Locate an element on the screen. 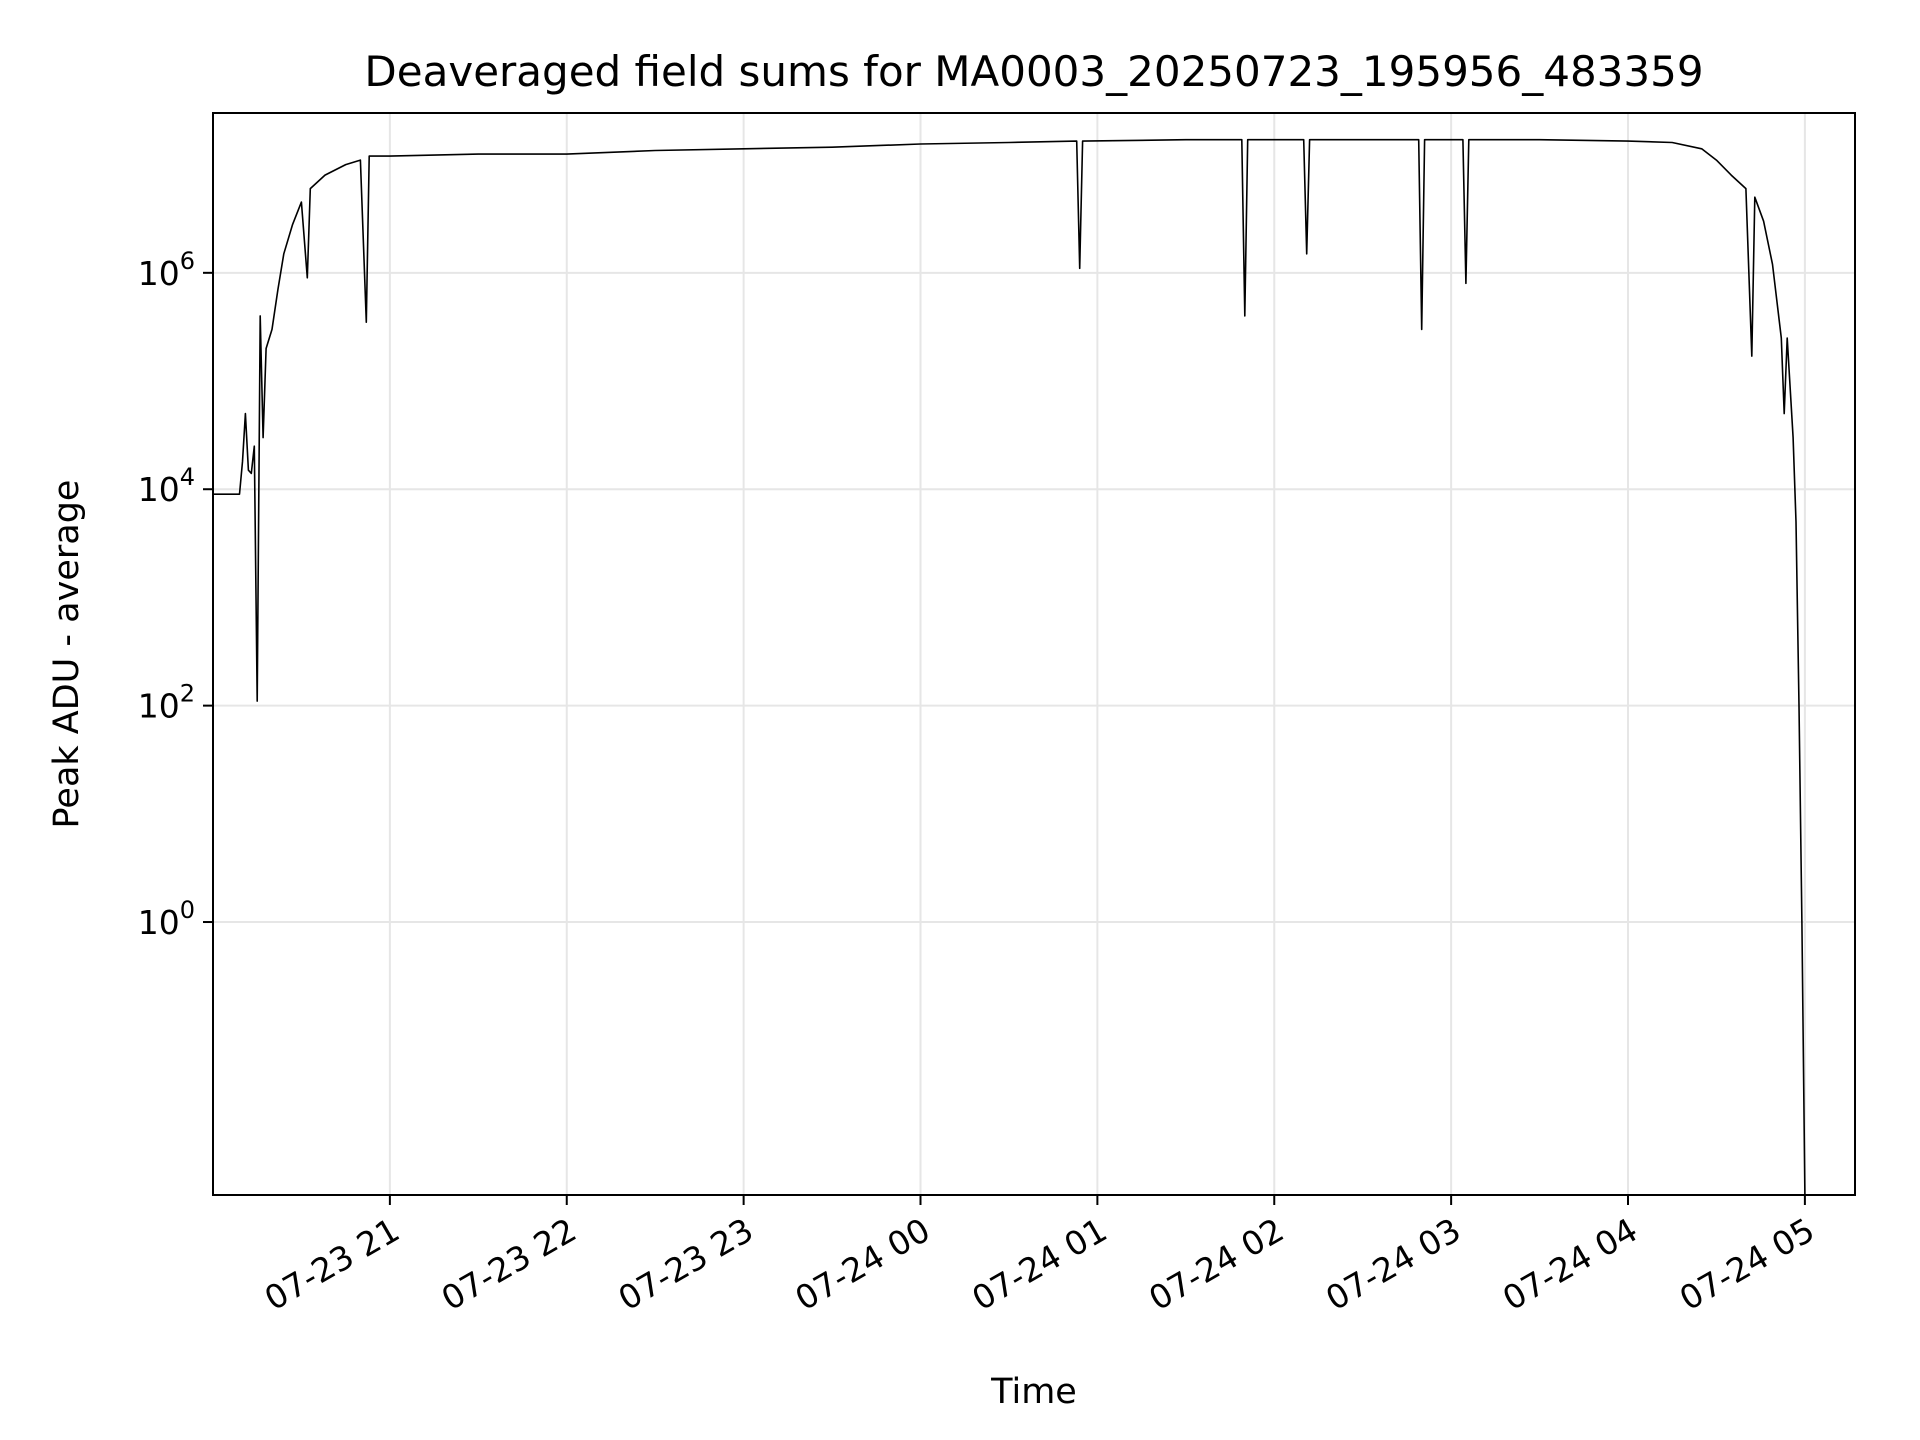  y-tick-label: 10⁴ is located at coordinates (166, 486).